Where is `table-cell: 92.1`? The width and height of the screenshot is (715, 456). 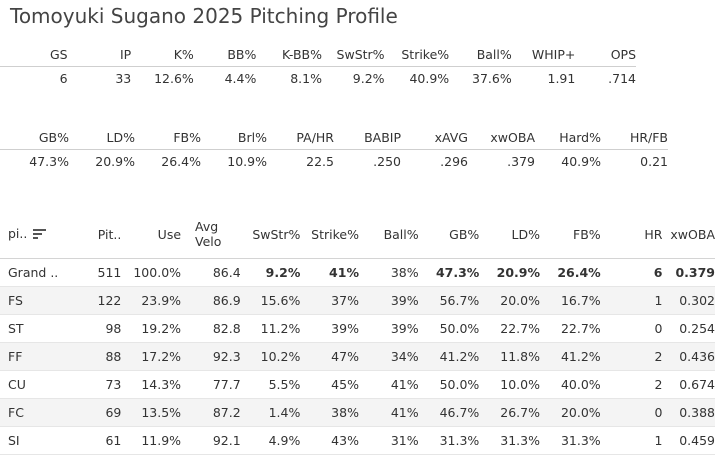 table-cell: 92.1 is located at coordinates (211, 440).